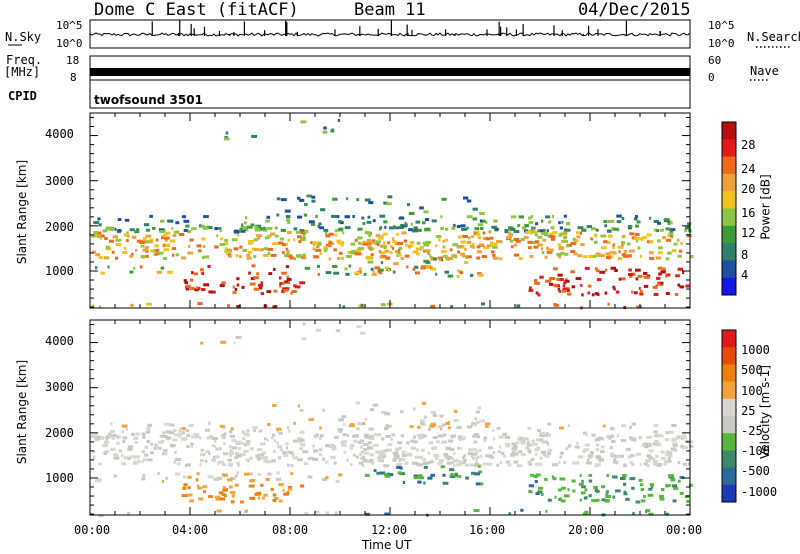 The height and width of the screenshot is (554, 800). I want to click on power-tick-12: 12, so click(748, 233).